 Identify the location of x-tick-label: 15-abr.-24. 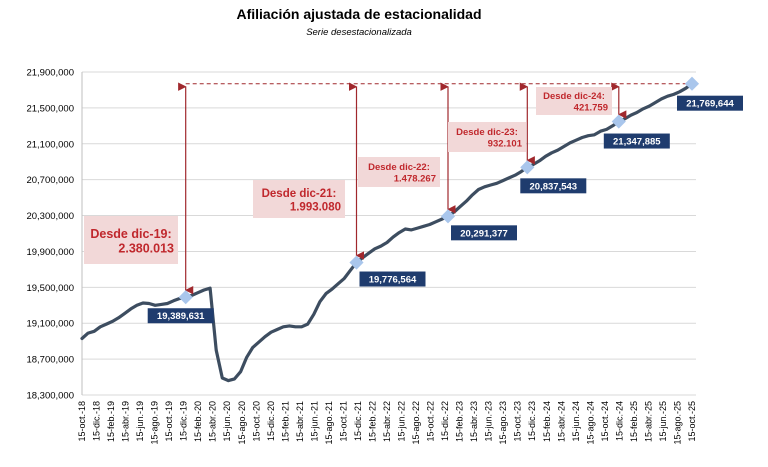
(561, 421).